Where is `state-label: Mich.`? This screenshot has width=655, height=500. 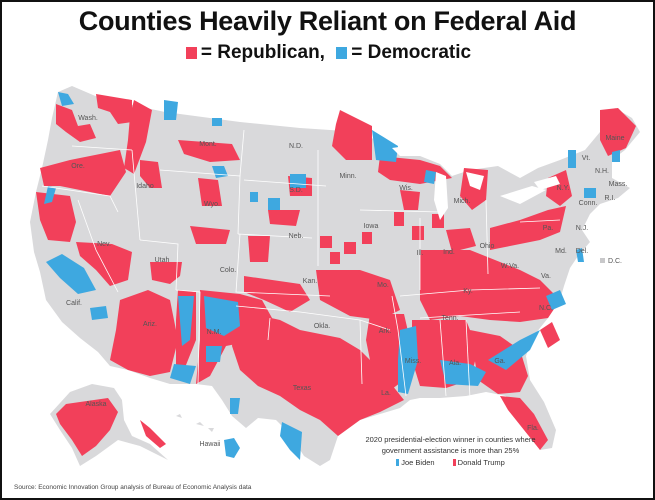
state-label: Mich. is located at coordinates (462, 201).